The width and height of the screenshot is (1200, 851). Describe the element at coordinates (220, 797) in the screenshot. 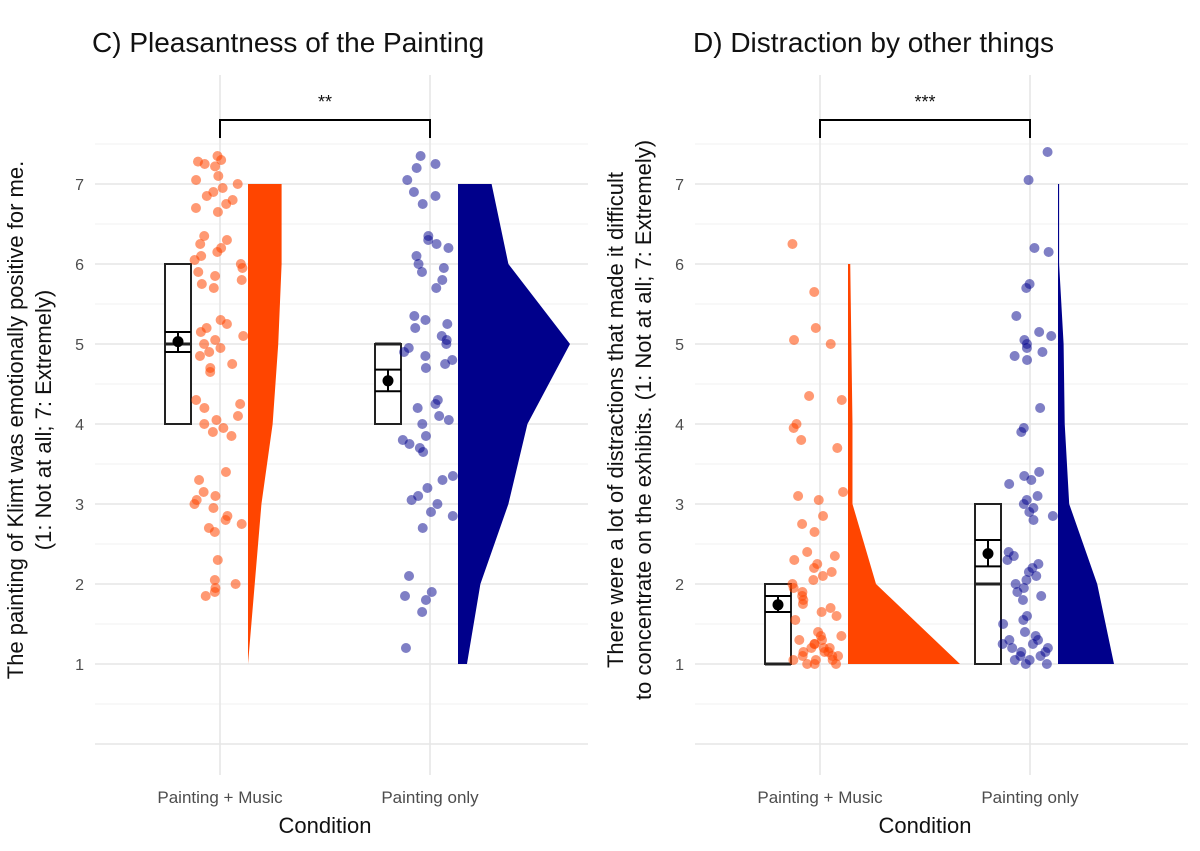

I see `x-tick-label: Painting + Music` at that location.